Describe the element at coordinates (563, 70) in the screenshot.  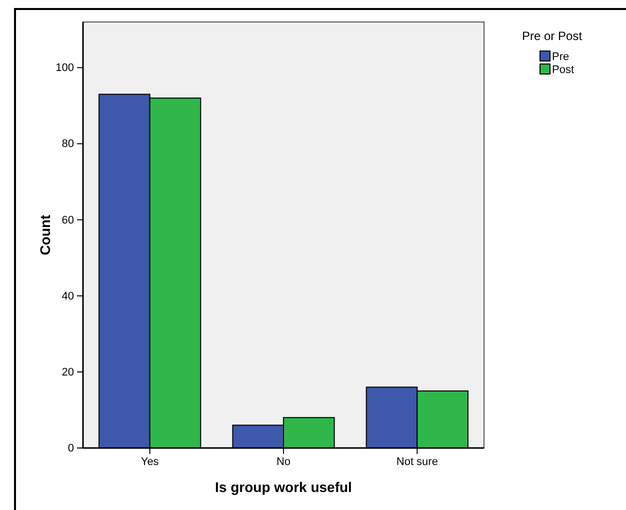
I see `legend-label: Post` at that location.